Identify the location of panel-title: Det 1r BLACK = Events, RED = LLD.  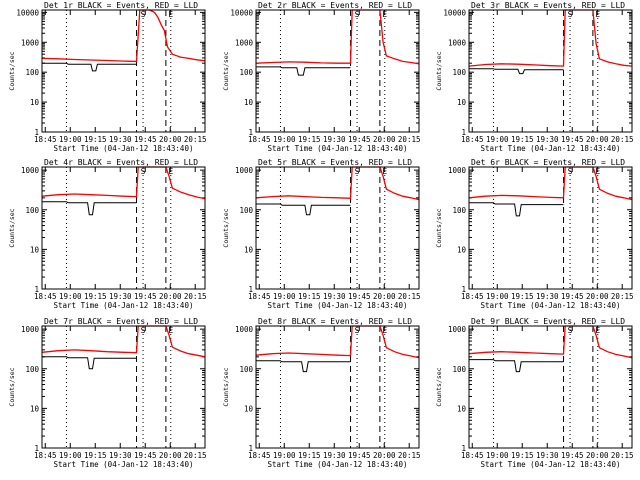
(121, 5).